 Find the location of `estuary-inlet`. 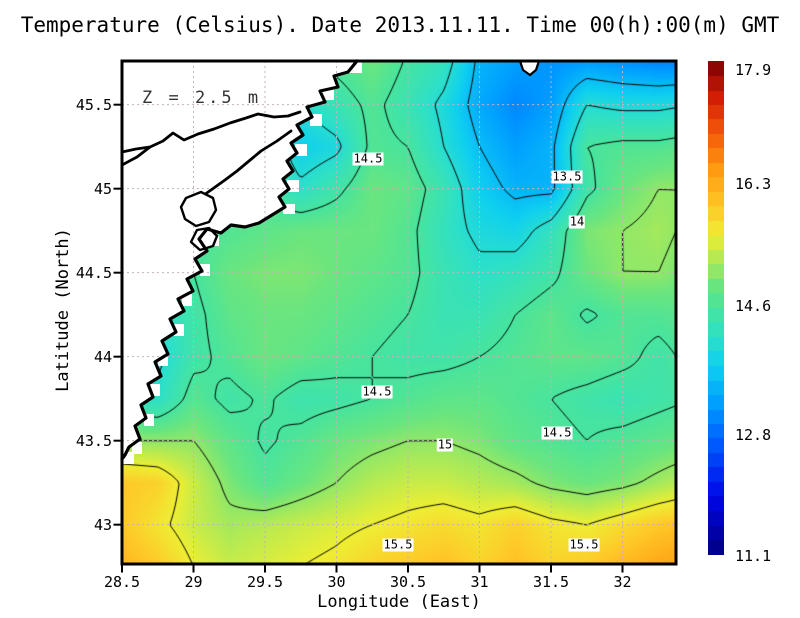

estuary-inlet is located at coordinates (529, 68).